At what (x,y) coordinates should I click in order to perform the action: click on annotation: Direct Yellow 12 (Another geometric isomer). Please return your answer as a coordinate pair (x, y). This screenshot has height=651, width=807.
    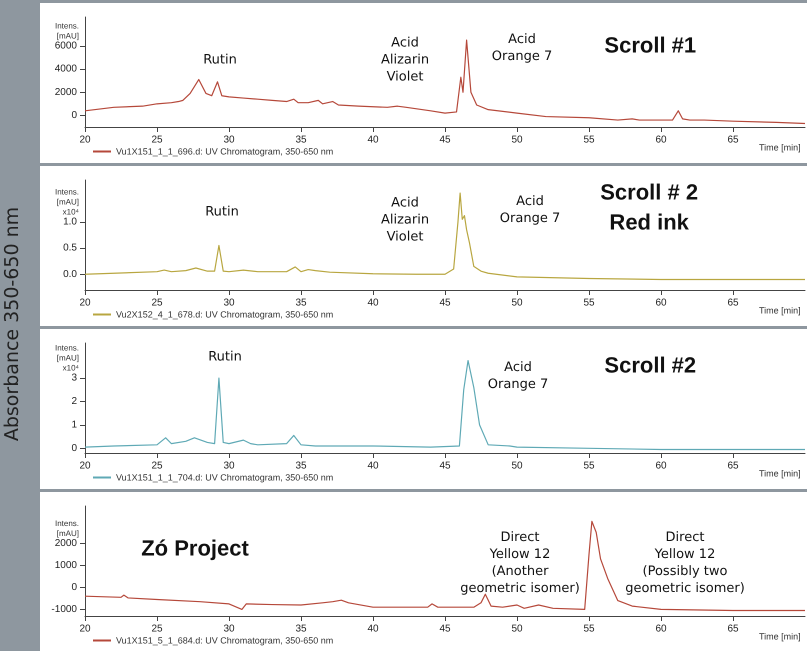
    Looking at the image, I should click on (520, 563).